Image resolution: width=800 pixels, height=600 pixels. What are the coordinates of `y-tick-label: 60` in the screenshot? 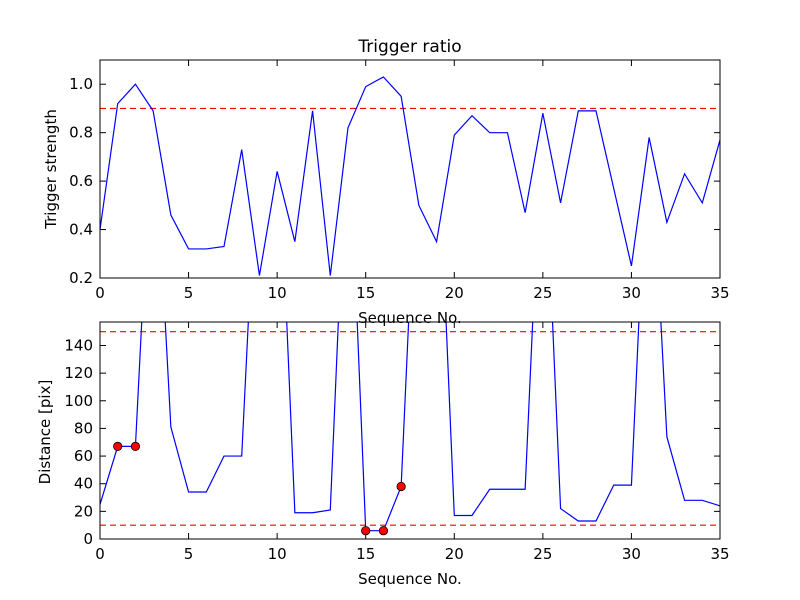 It's located at (83, 456).